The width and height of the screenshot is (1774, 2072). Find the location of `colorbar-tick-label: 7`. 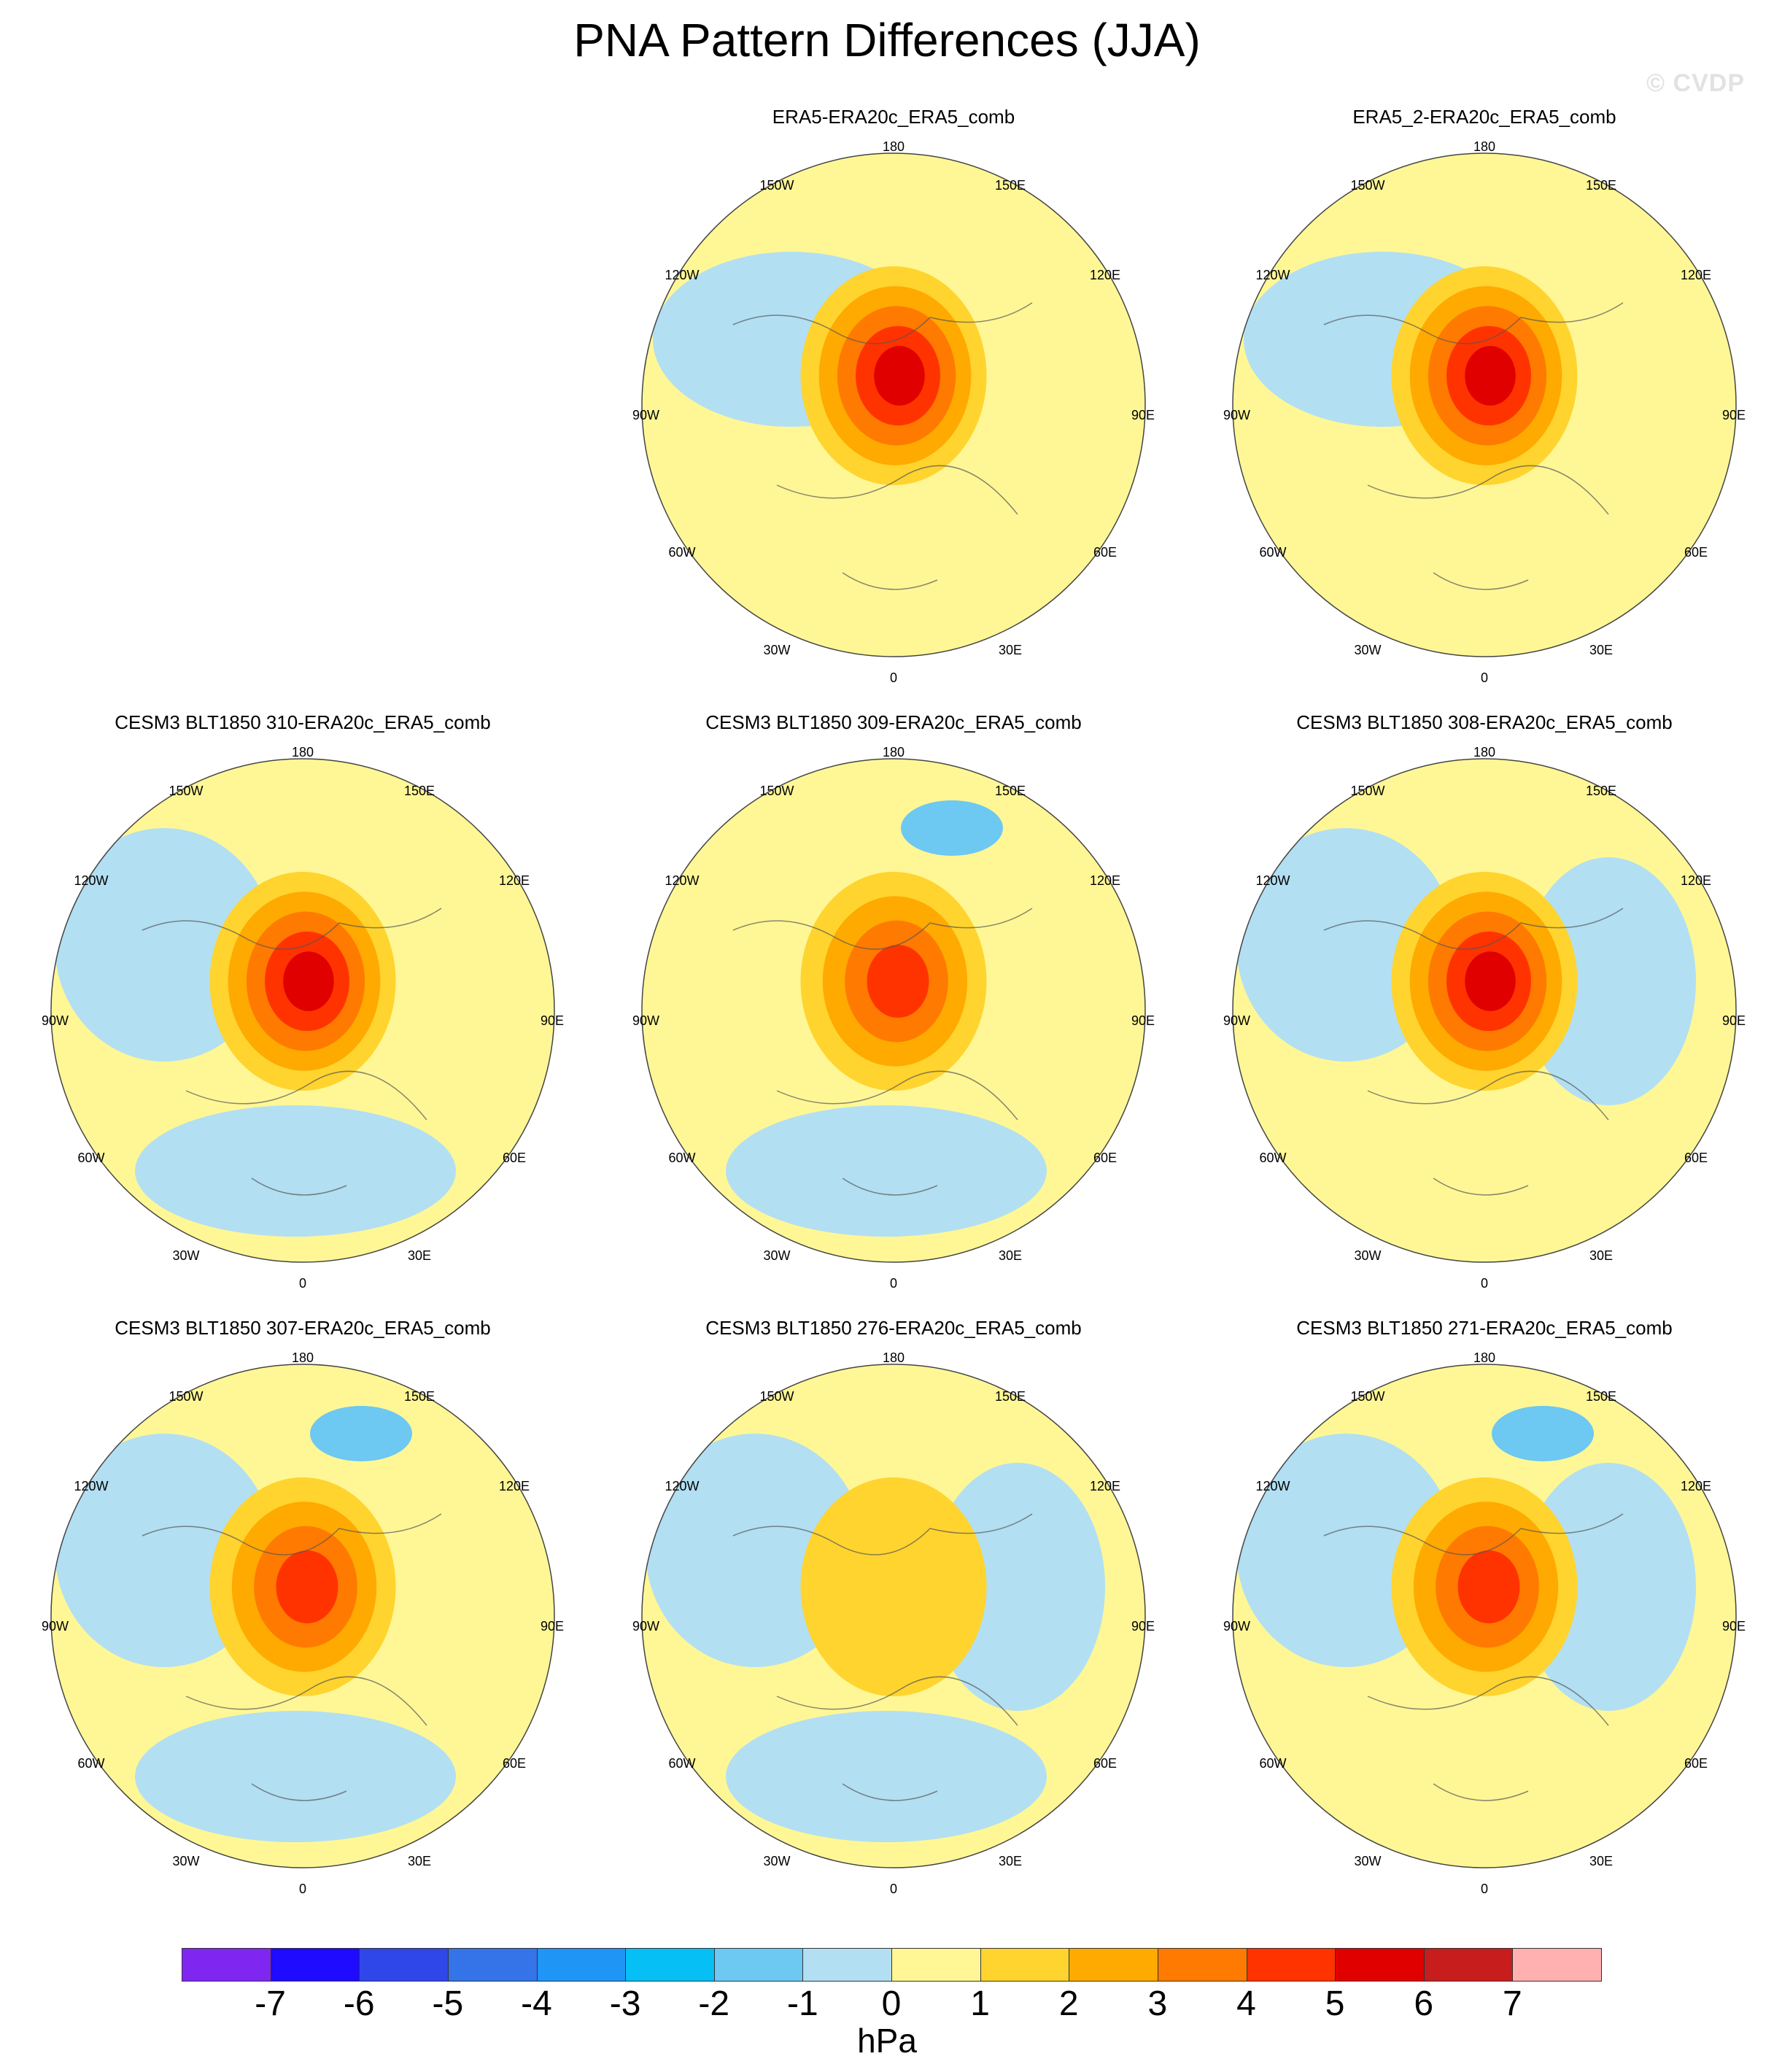

colorbar-tick-label: 7 is located at coordinates (1512, 2003).